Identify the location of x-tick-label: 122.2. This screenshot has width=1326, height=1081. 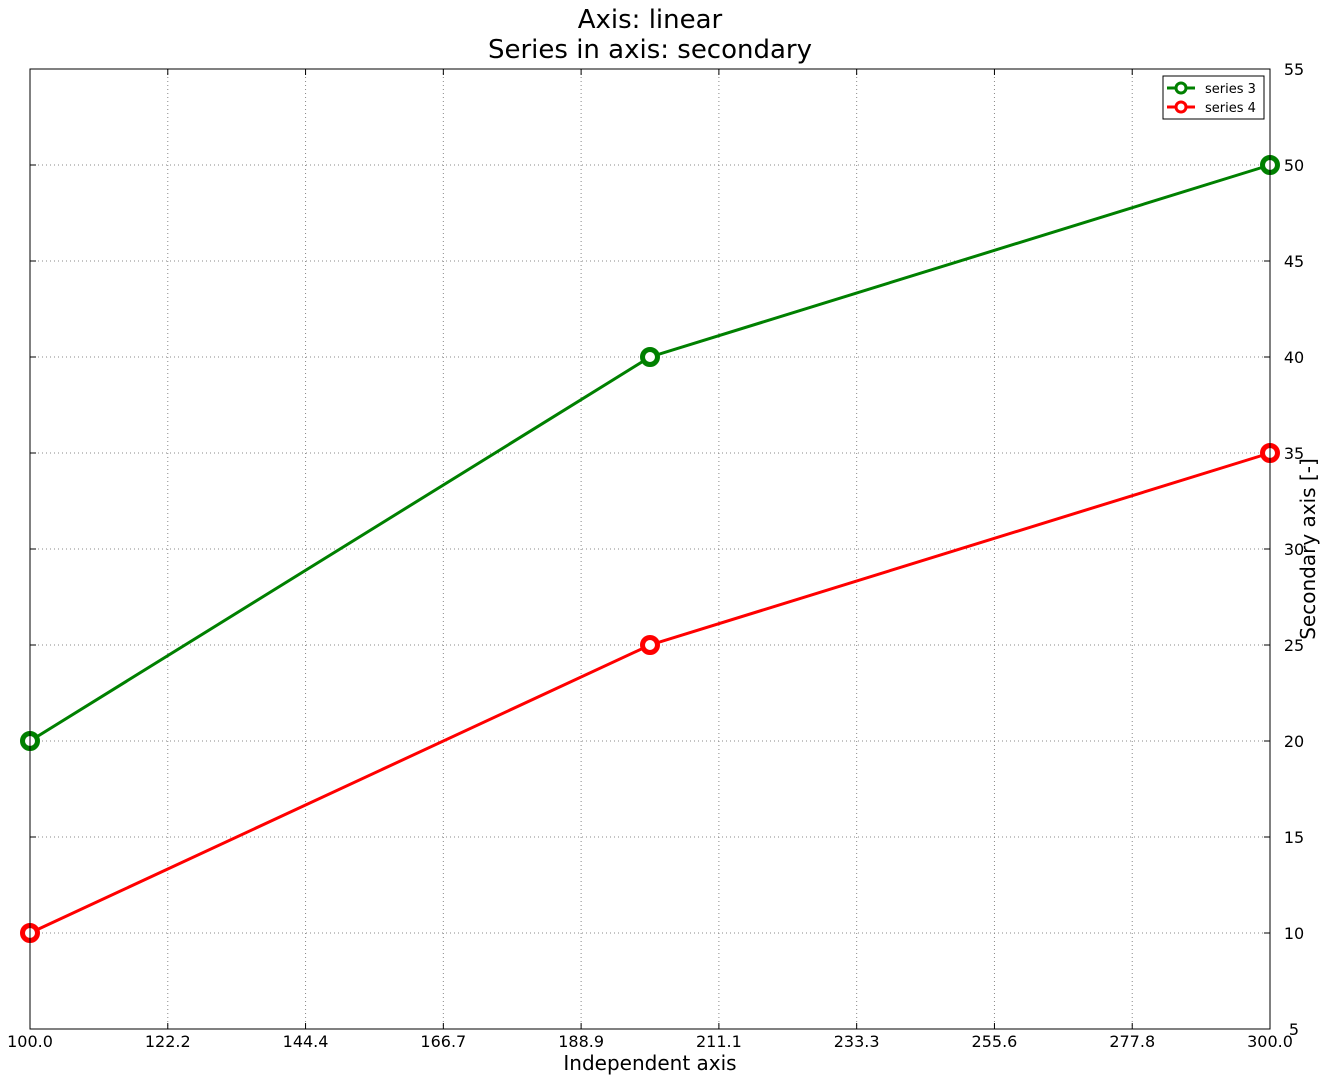
(168, 1041).